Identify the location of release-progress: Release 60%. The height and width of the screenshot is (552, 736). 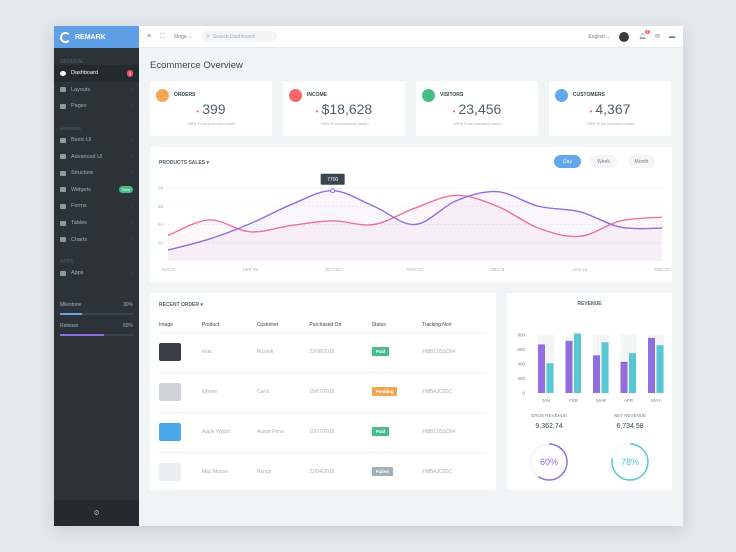
(96, 329).